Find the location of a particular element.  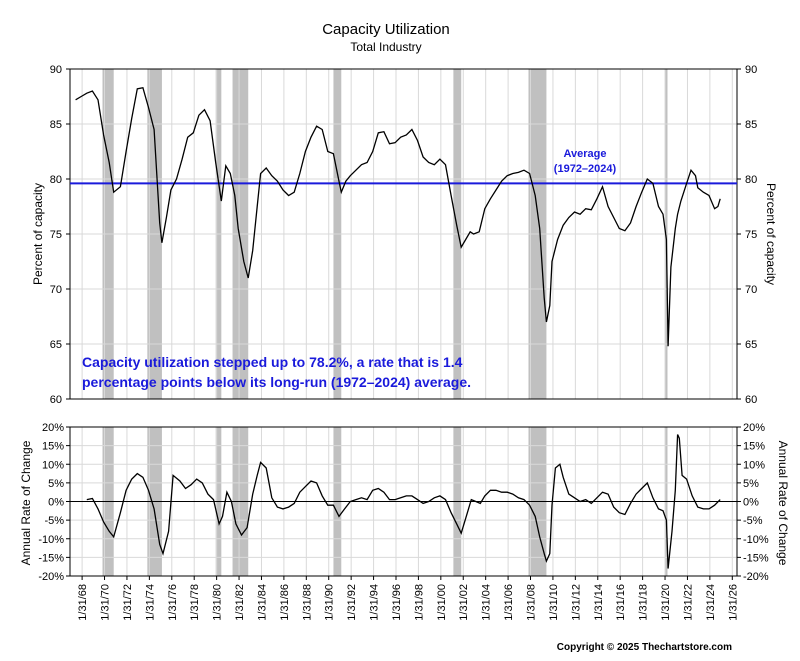

y-tick-label-left: 60 is located at coordinates (56, 400).